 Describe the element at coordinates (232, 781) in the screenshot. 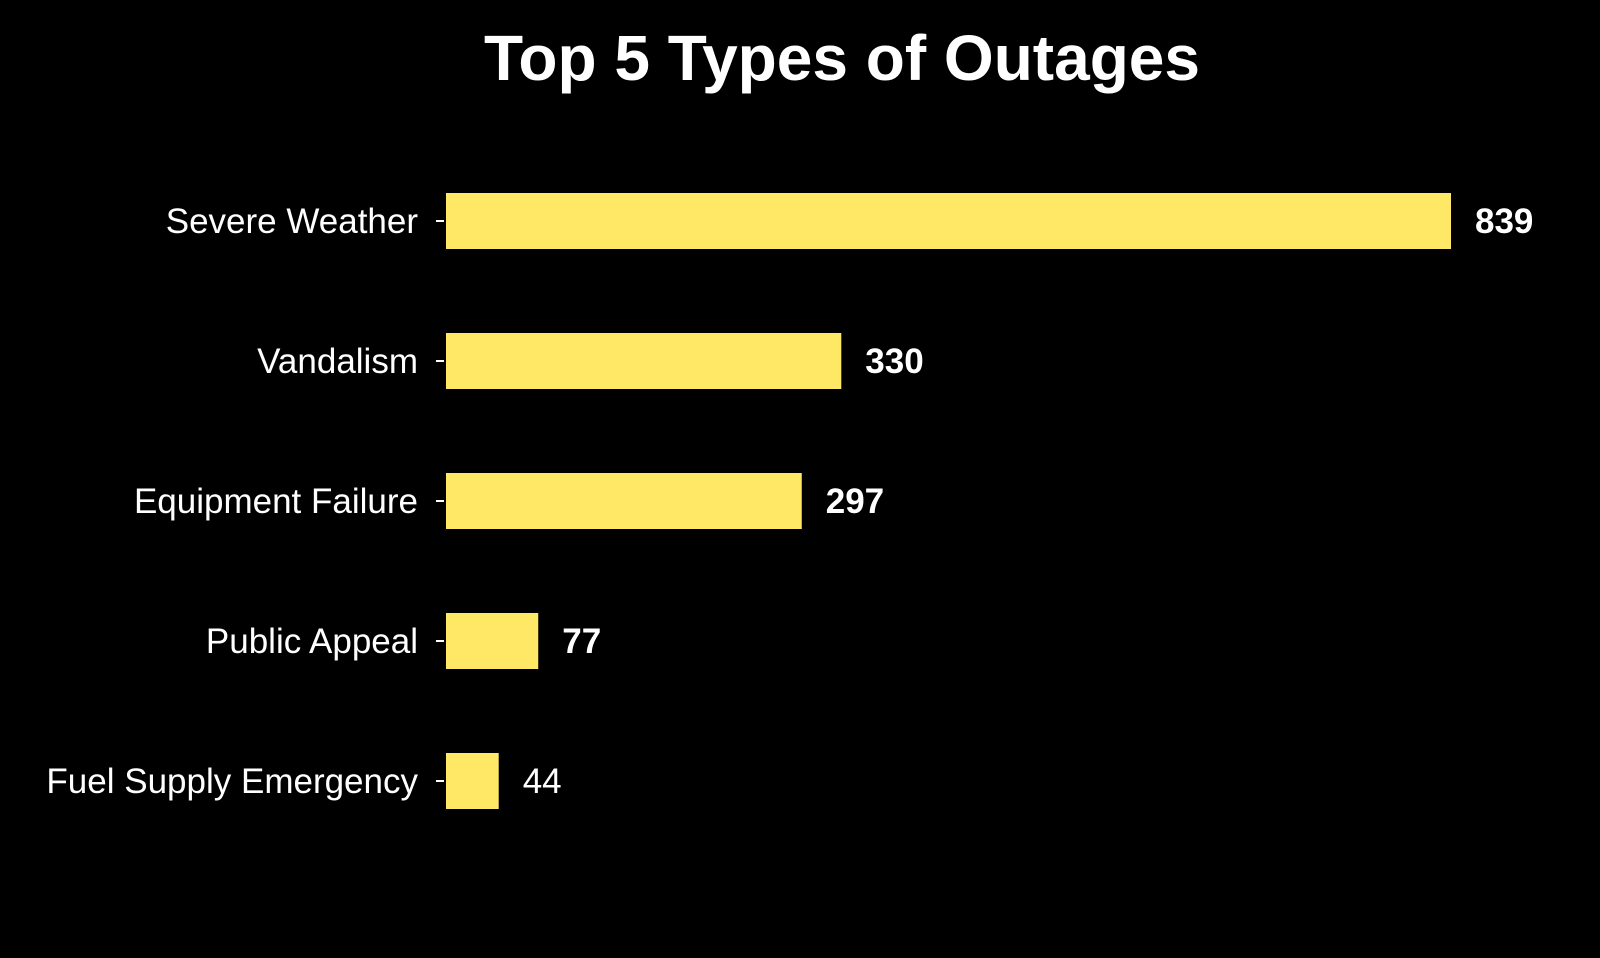

I see `category-label: Fuel Supply Emergency` at that location.